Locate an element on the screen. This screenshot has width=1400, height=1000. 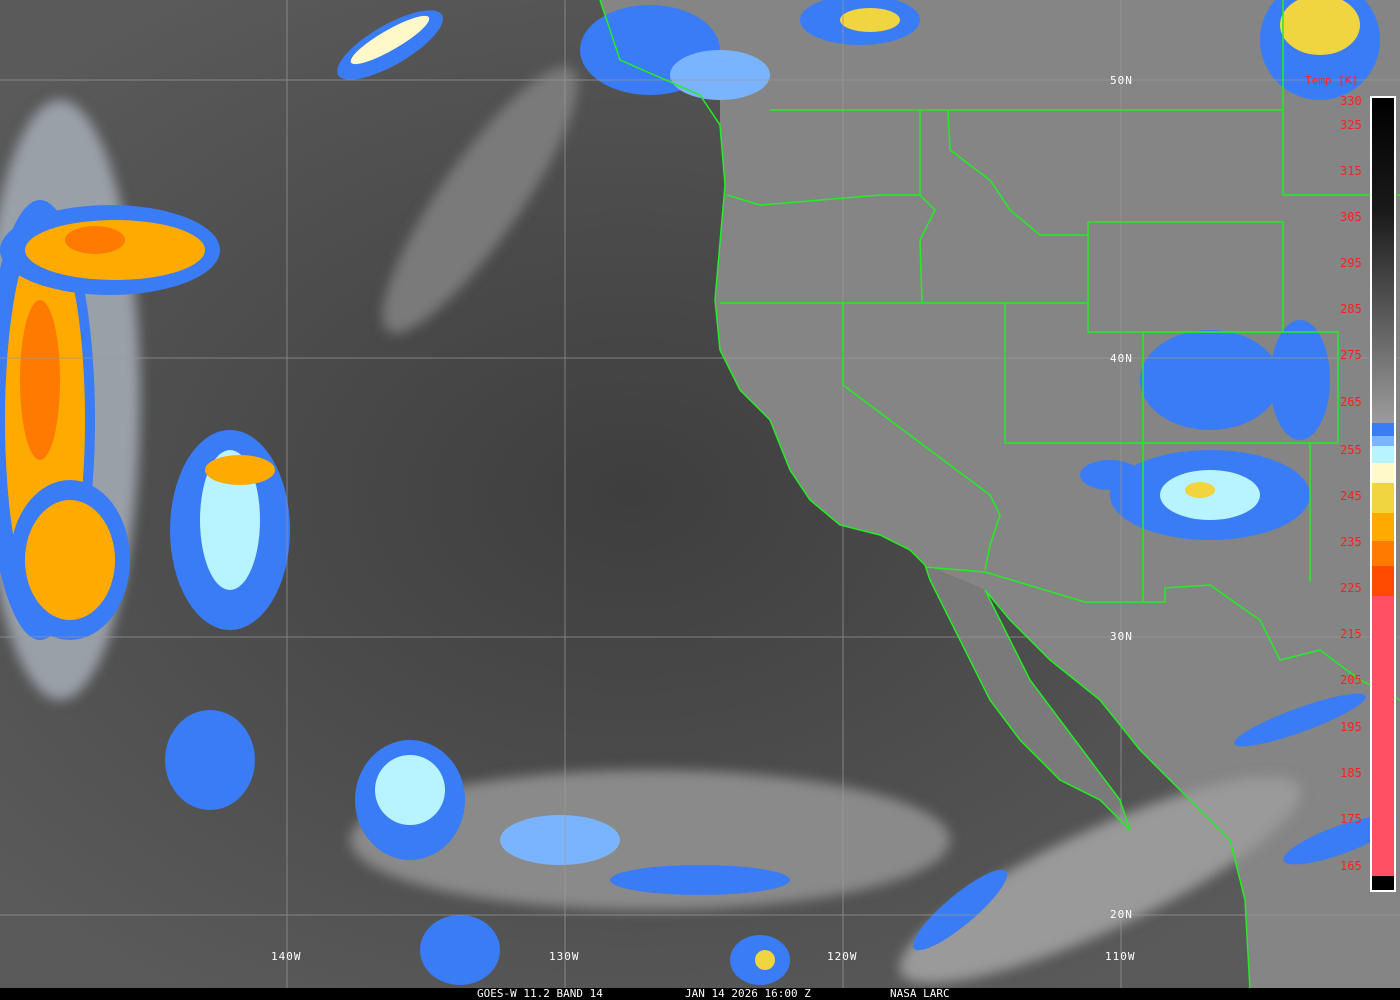
lon-label-120w: 120W is located at coordinates (842, 956).